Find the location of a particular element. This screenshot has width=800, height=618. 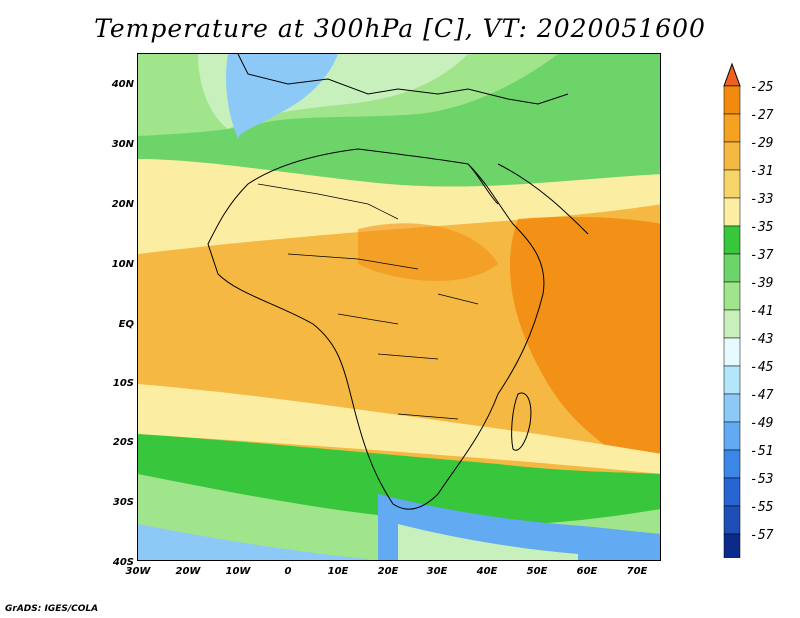

colorbar-level-label: -27 is located at coordinates (762, 115).